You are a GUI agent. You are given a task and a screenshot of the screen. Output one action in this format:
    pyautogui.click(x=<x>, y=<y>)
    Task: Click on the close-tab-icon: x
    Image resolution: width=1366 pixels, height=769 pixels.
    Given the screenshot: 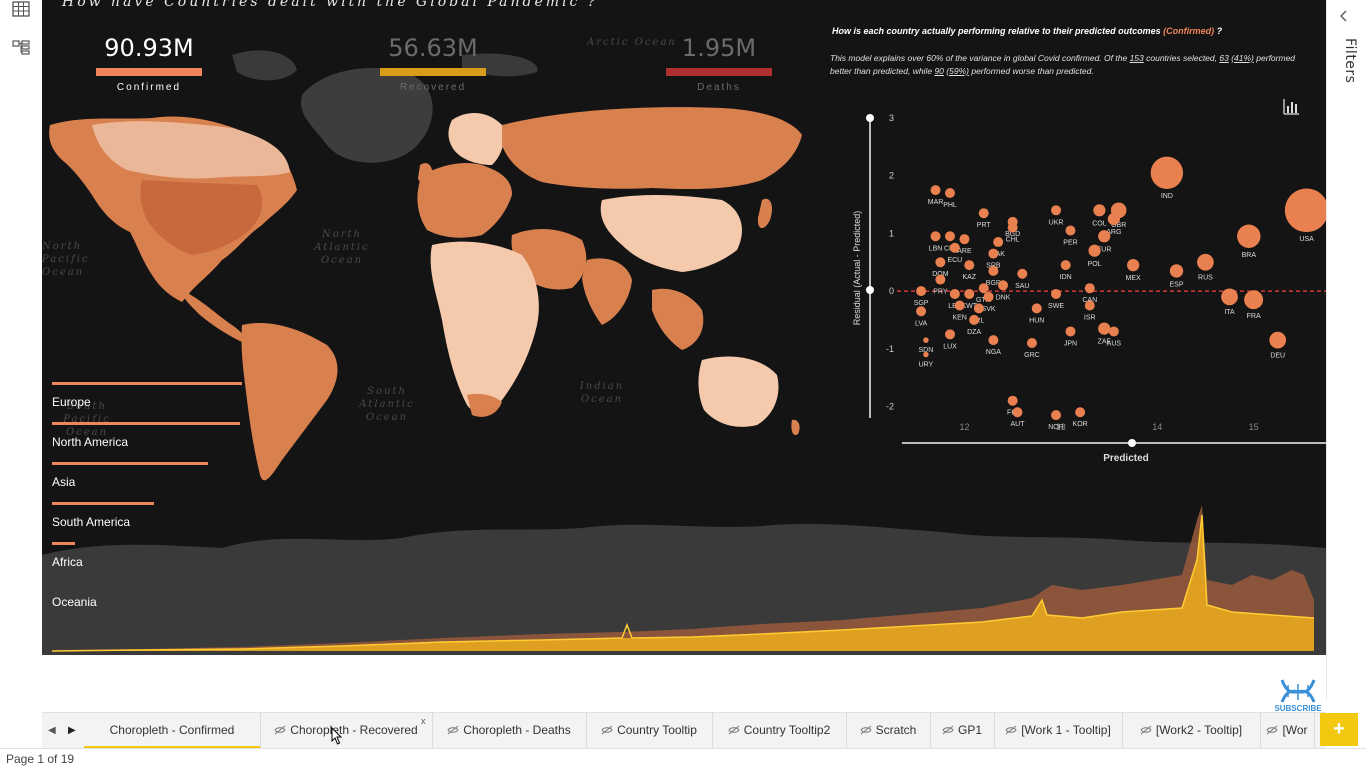 What is the action you would take?
    pyautogui.click(x=423, y=721)
    